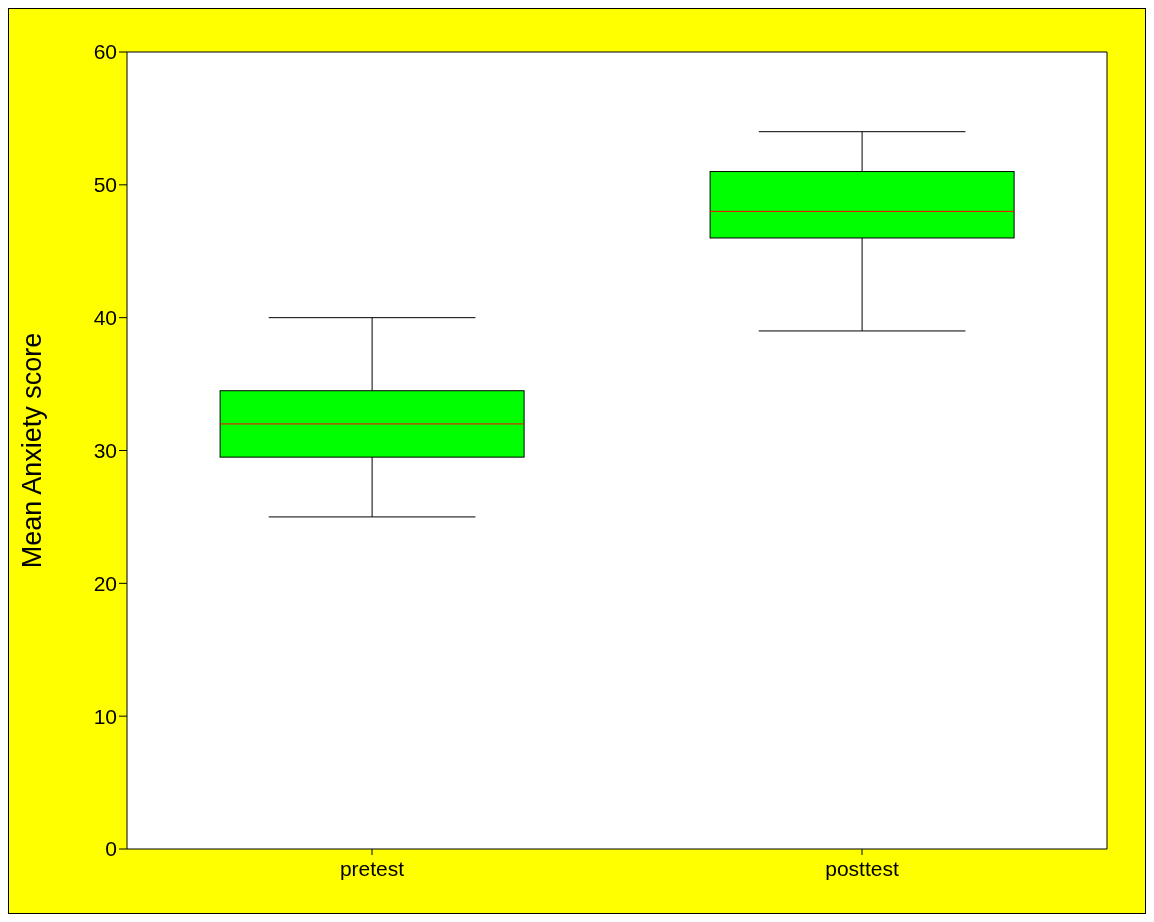 The image size is (1154, 922). I want to click on x-tick-label: pretest, so click(372, 868).